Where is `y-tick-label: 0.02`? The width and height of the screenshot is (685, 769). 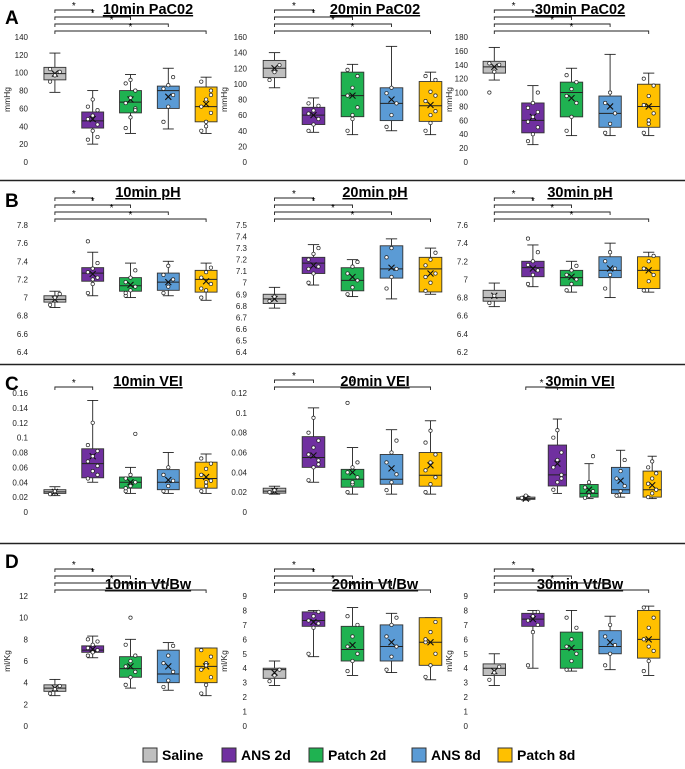
y-tick-label: 0.02 is located at coordinates (239, 492).